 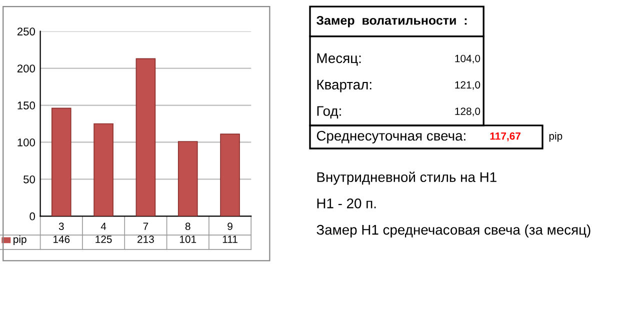 I want to click on text: Год:, so click(x=329, y=112).